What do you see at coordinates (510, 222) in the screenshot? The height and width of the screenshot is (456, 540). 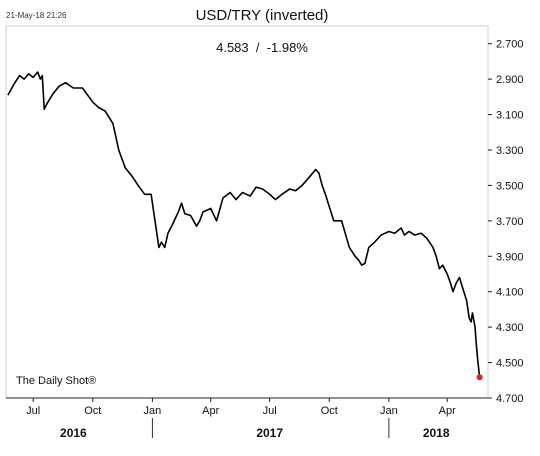 I see `y-tick-label: 3.700` at bounding box center [510, 222].